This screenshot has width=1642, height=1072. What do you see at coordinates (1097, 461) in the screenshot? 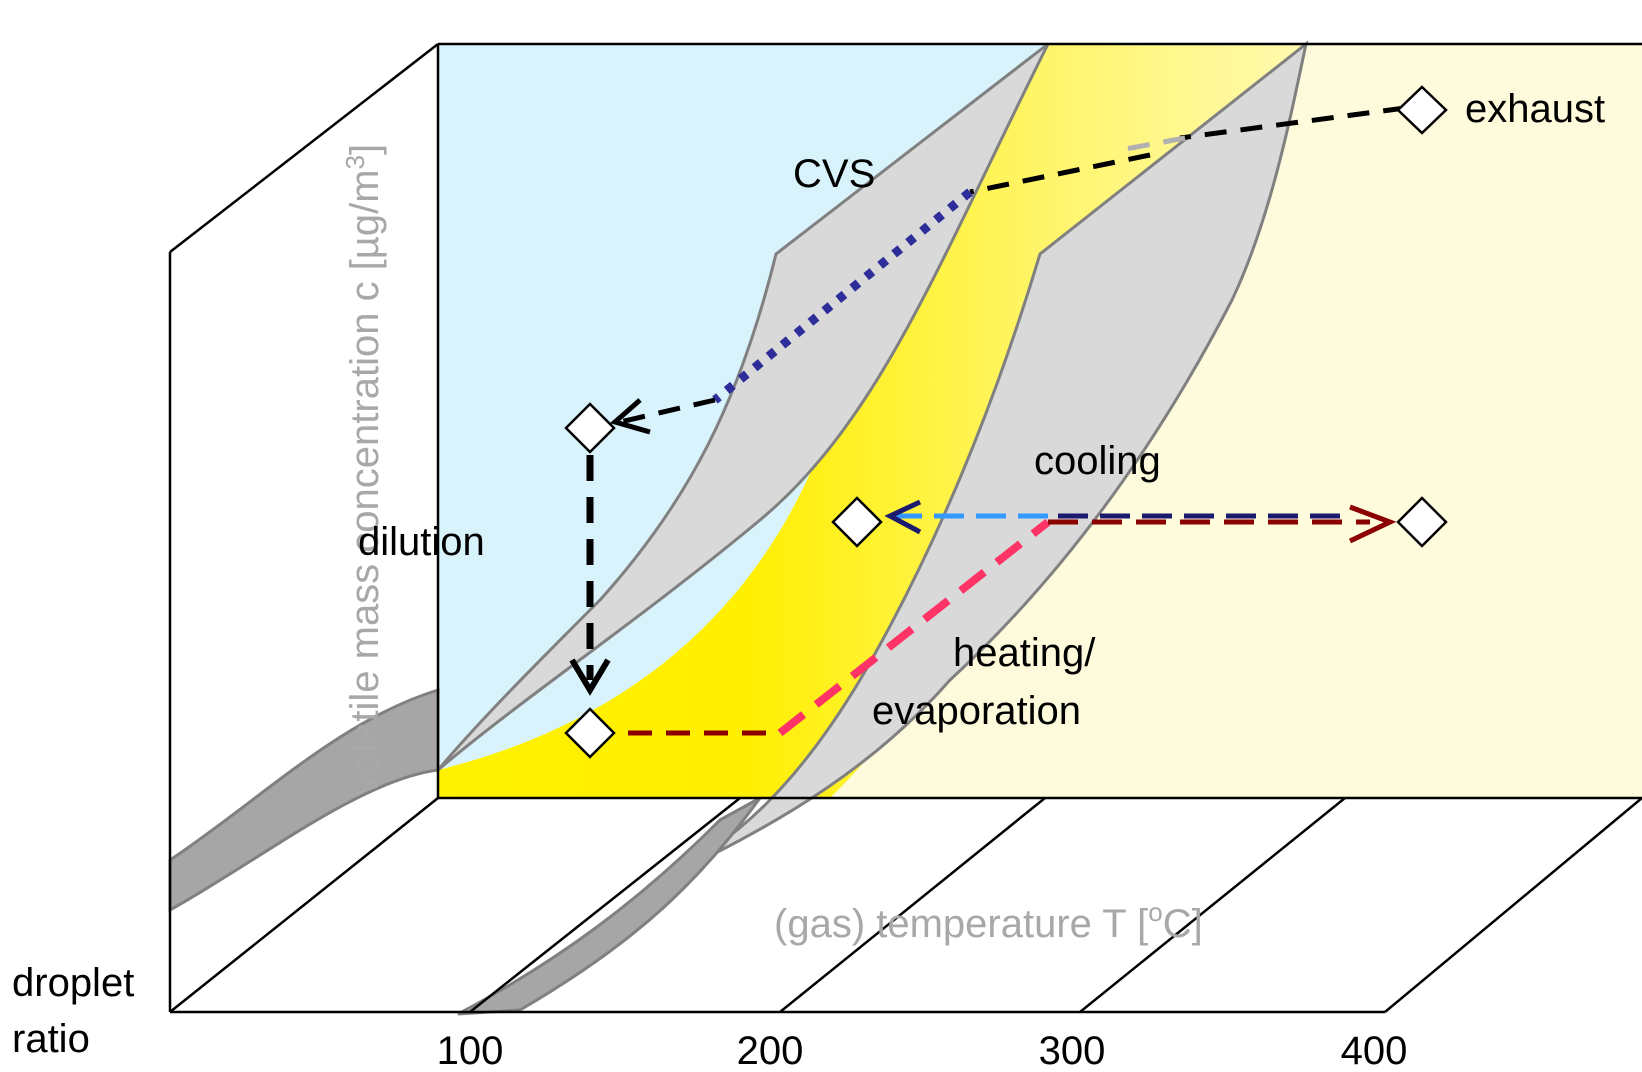
I see `label-cooling: cooling` at bounding box center [1097, 461].